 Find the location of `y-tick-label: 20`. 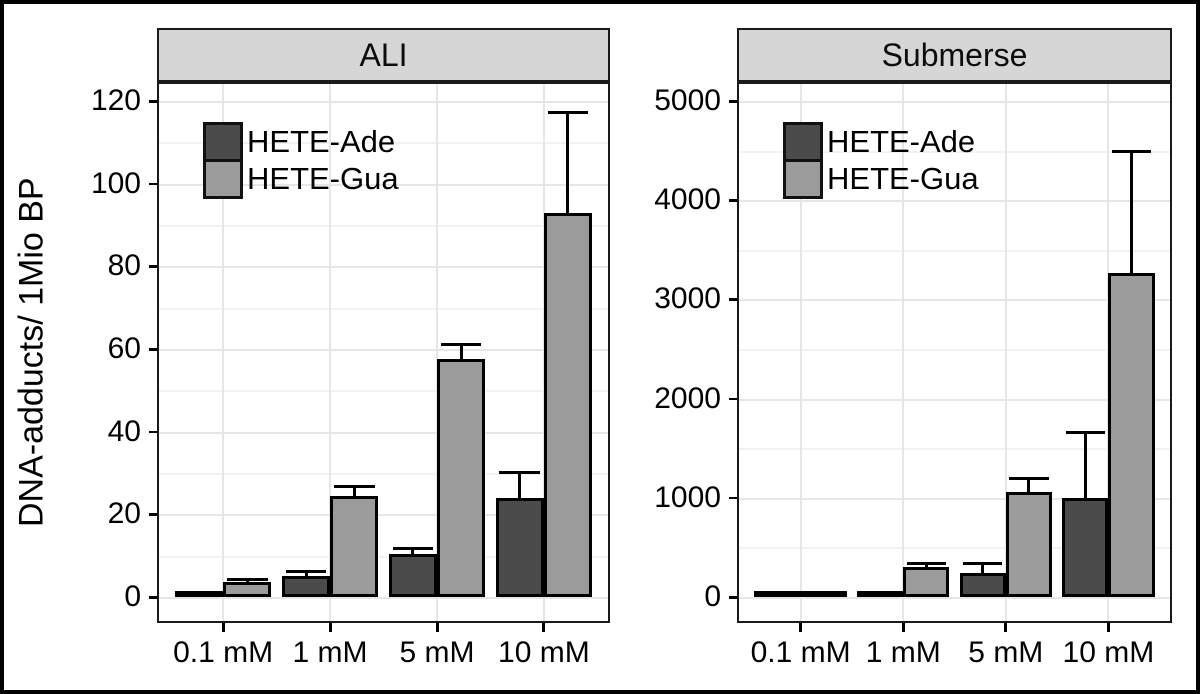

y-tick-label: 20 is located at coordinates (124, 514).